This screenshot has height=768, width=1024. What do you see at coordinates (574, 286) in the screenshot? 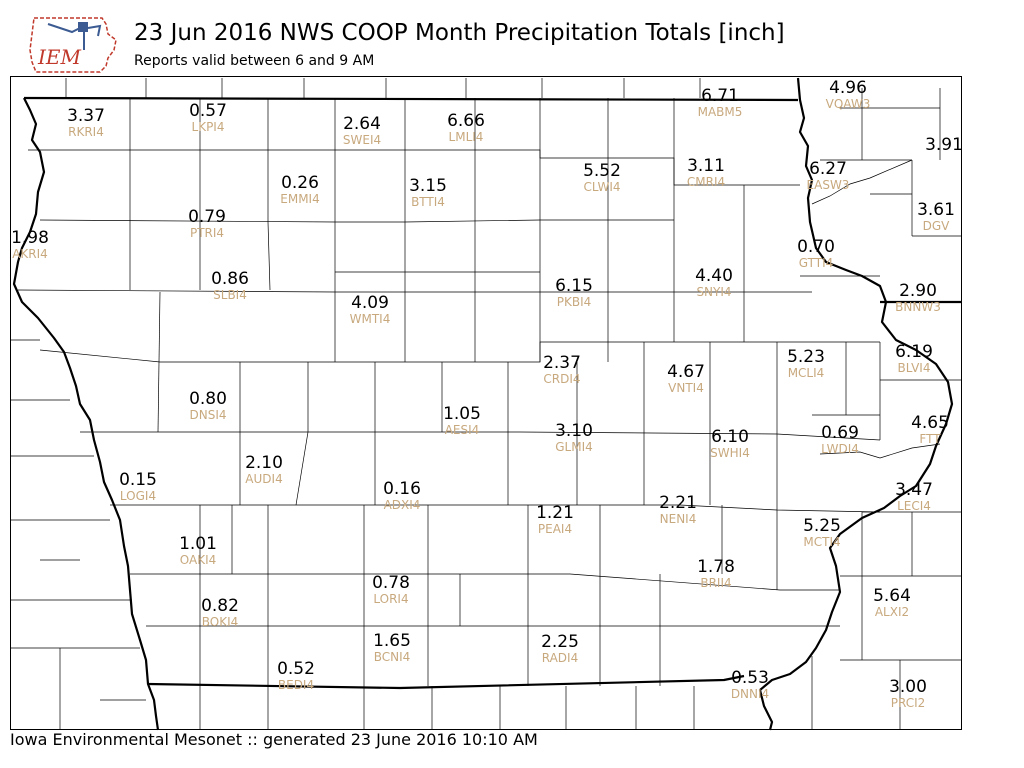
I see `station-value: 6.15` at bounding box center [574, 286].